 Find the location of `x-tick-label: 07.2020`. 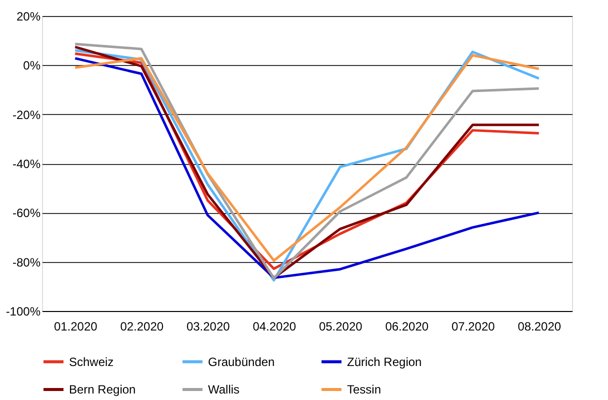

x-tick-label: 07.2020 is located at coordinates (473, 327).